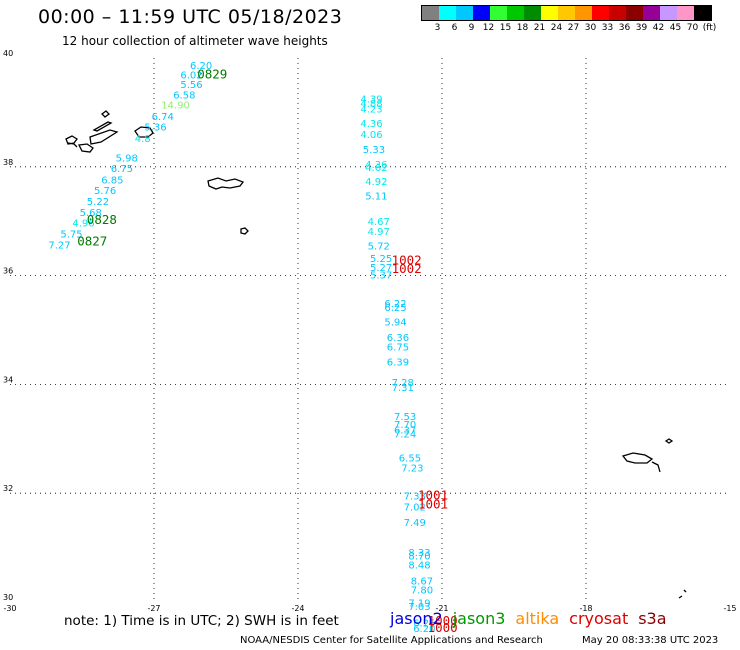  What do you see at coordinates (405, 435) in the screenshot?
I see `wave-height-label: 7.24` at bounding box center [405, 435].